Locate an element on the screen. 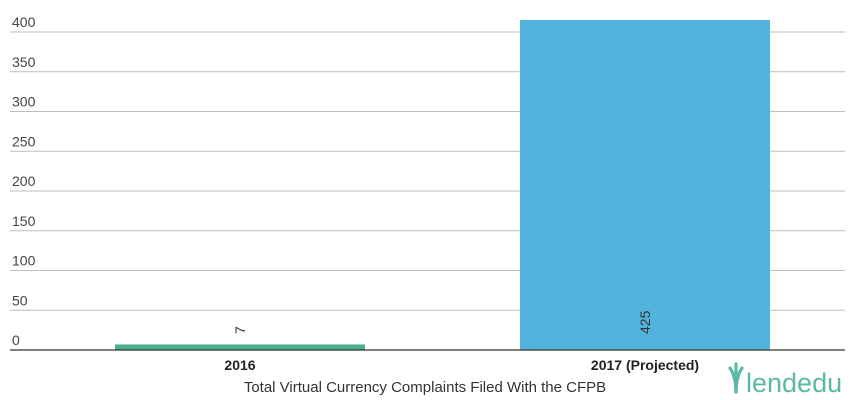  lendedu-logo-text: lendedu is located at coordinates (794, 383).